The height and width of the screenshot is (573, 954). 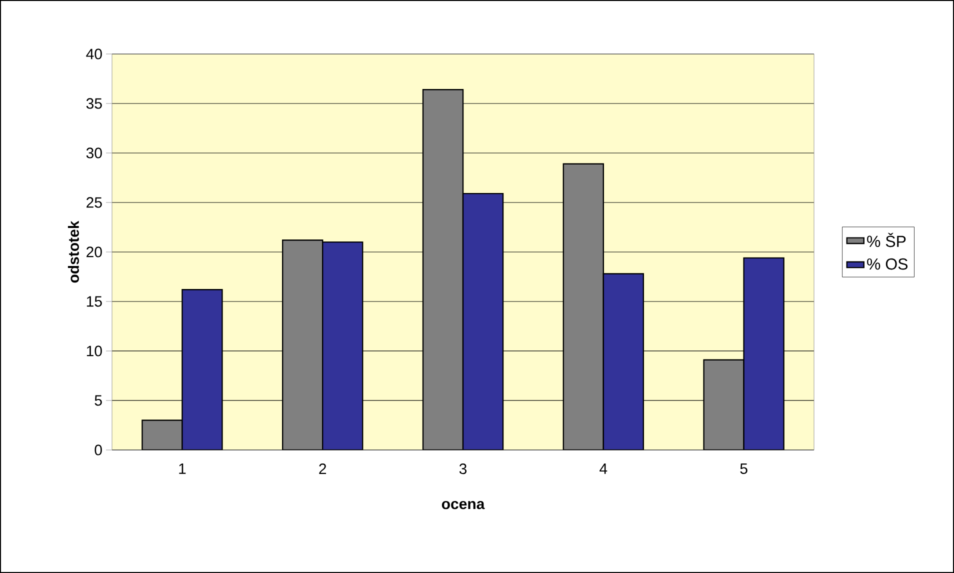 What do you see at coordinates (94, 202) in the screenshot?
I see `y-tick-label: 25` at bounding box center [94, 202].